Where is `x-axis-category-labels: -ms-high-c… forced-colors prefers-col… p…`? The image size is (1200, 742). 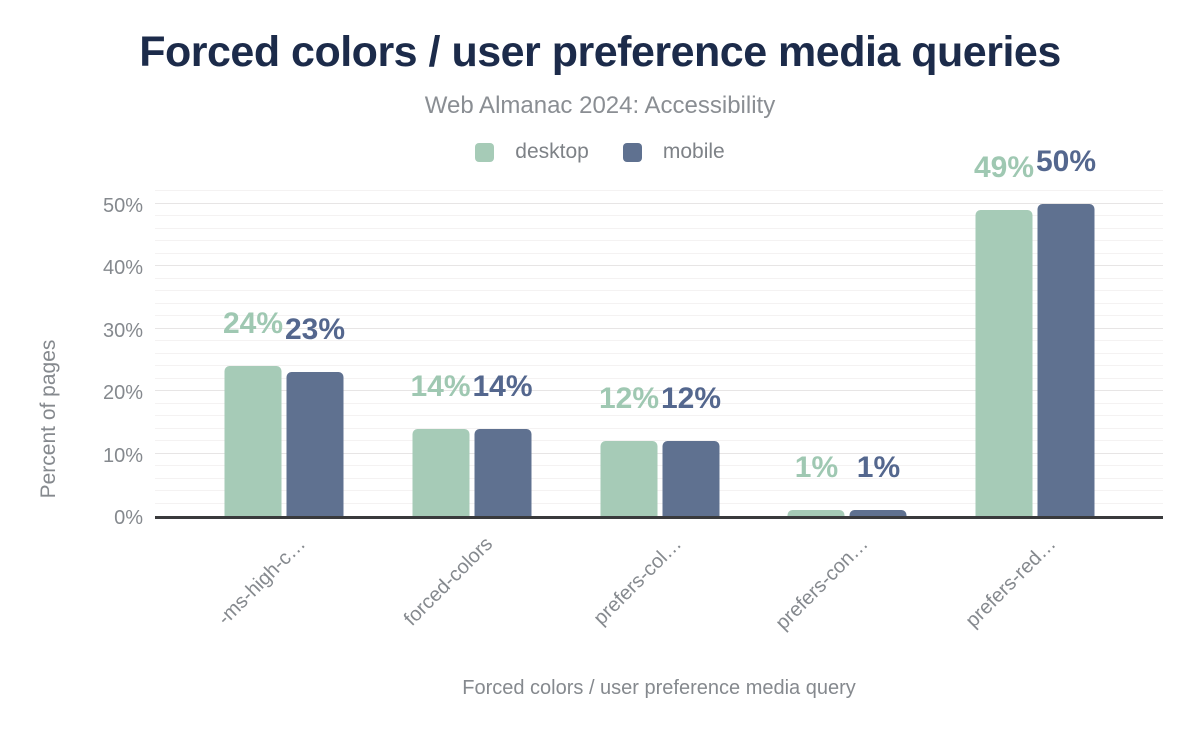 x-axis-category-labels: -ms-high-c… forced-colors prefers-col… p… is located at coordinates (637, 584).